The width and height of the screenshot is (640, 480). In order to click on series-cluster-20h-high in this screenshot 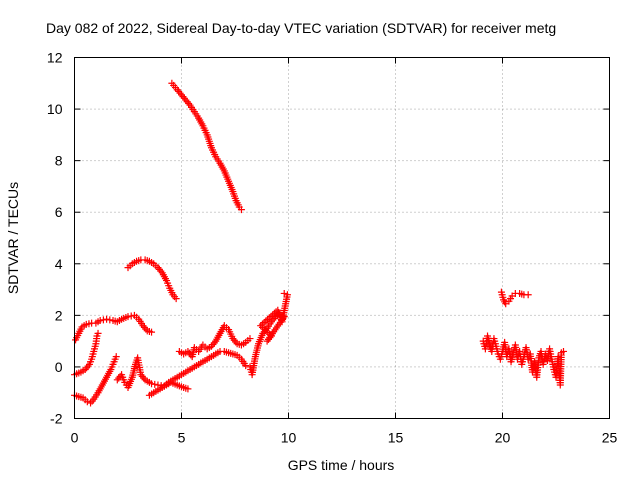, I will do `click(514, 298)`.